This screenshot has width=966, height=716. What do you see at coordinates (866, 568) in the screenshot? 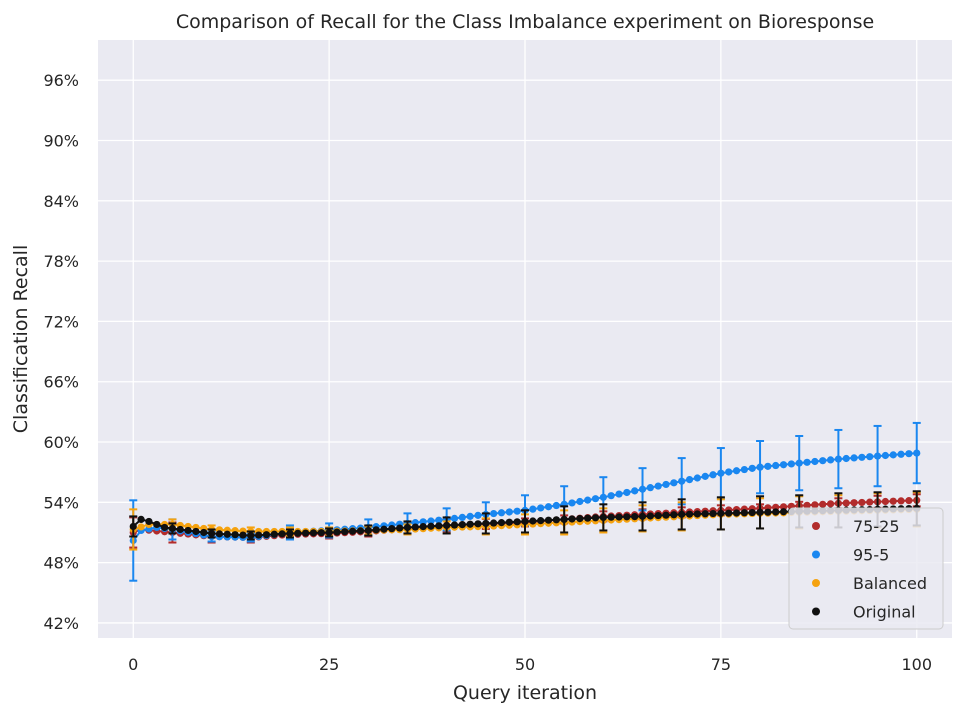
I see `legend-box` at bounding box center [866, 568].